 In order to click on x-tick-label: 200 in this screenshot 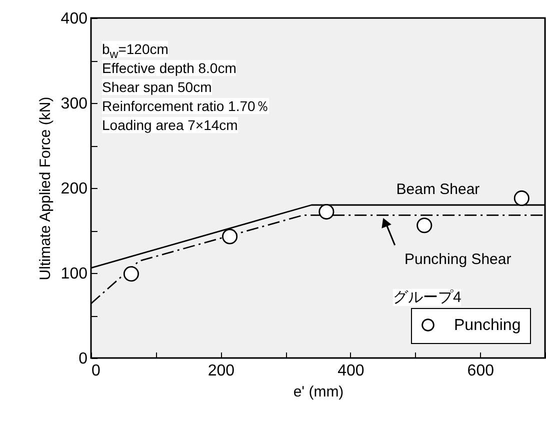, I will do `click(221, 371)`.